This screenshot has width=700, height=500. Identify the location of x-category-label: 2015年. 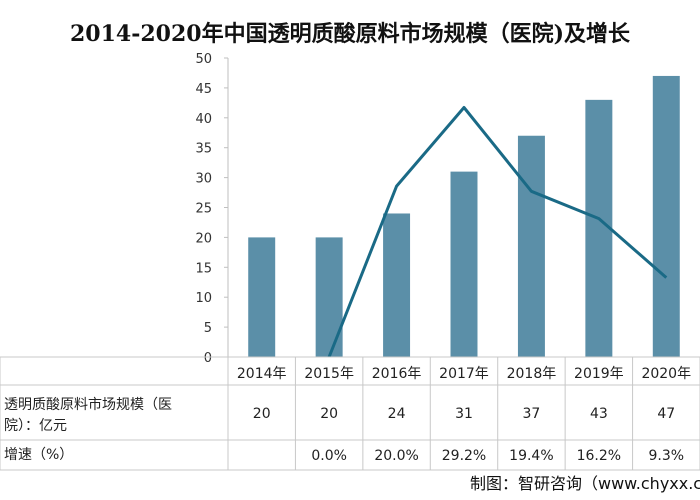
(329, 374).